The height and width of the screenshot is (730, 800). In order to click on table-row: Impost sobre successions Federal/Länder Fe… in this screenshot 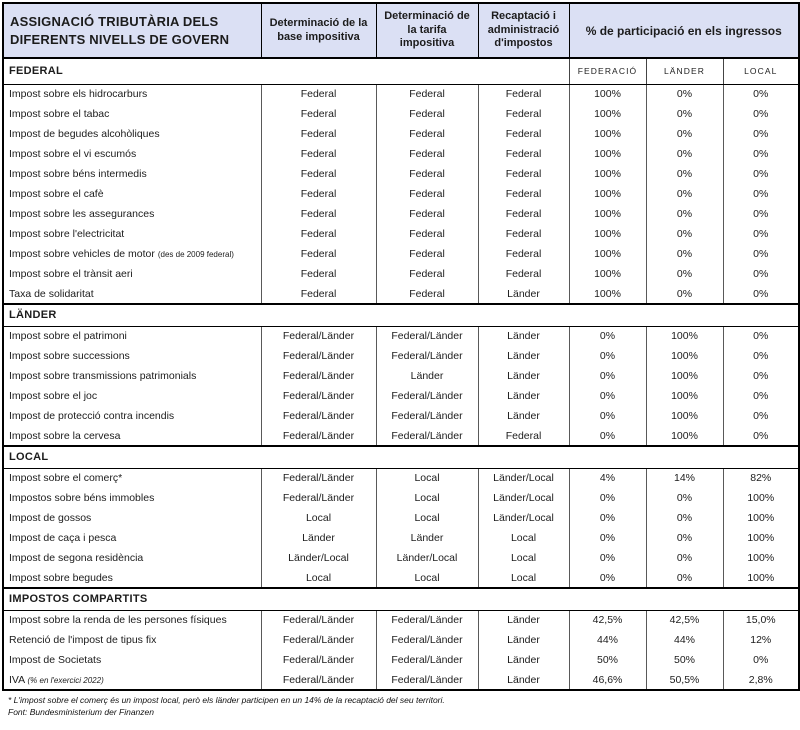, I will do `click(401, 356)`.